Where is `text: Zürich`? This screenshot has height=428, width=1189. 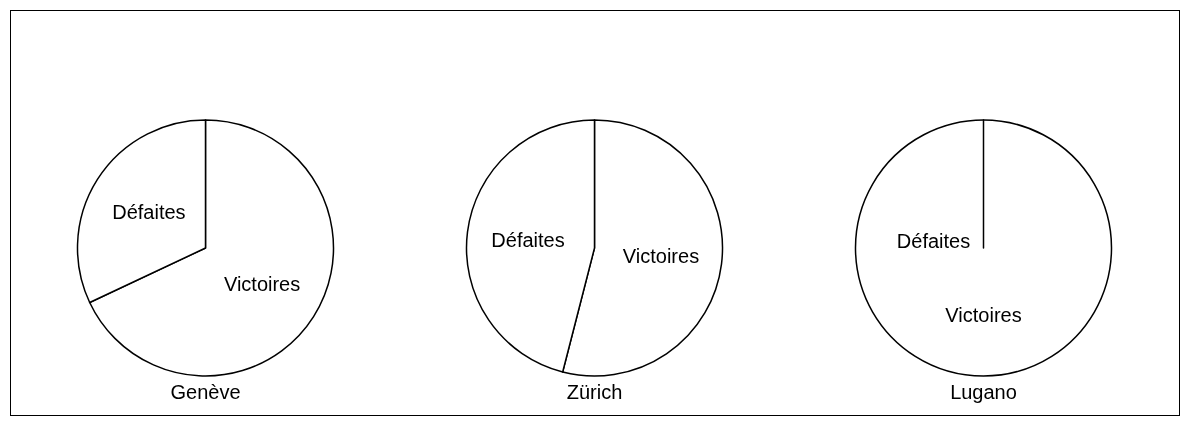
text: Zürich is located at coordinates (594, 392).